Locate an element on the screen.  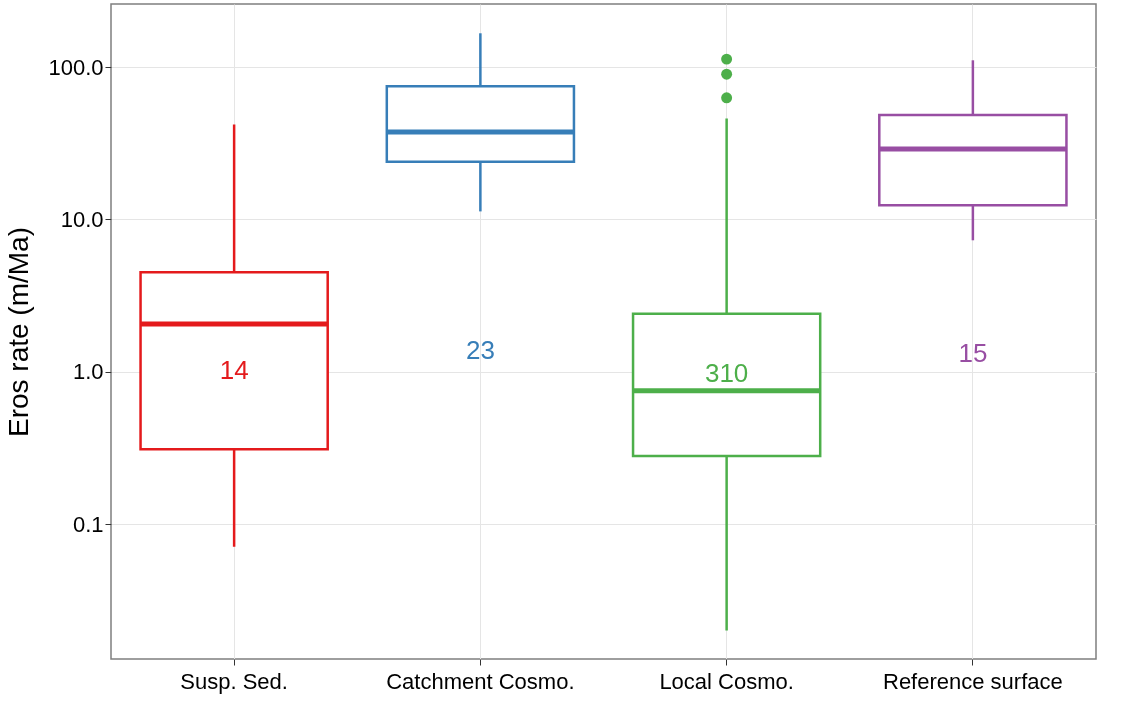
annotation: 310 is located at coordinates (726, 373).